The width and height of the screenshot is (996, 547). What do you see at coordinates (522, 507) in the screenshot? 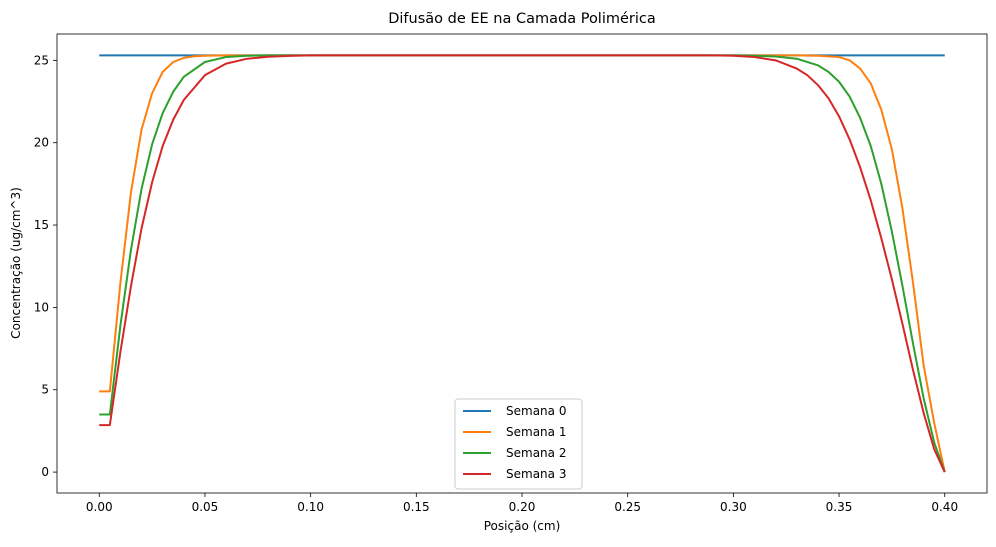
I see `x-tick-label: 0.20` at bounding box center [522, 507].